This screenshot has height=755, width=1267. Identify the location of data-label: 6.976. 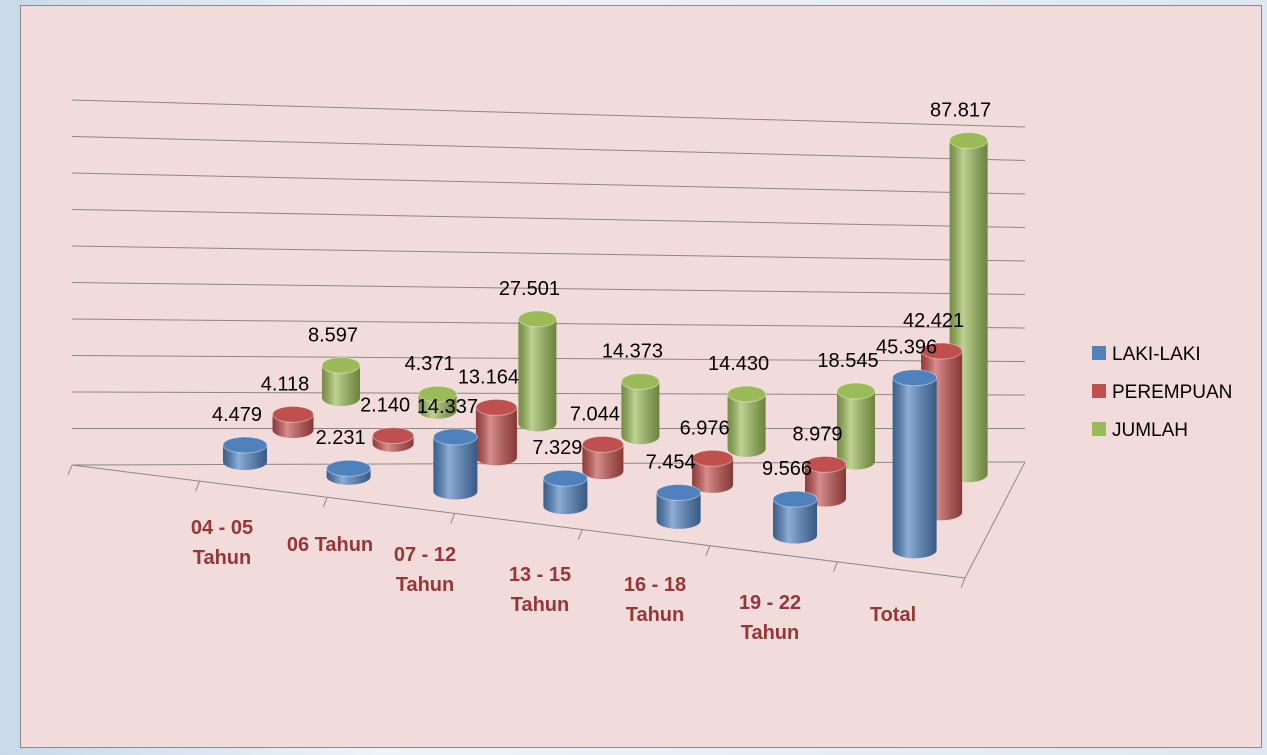
(705, 428).